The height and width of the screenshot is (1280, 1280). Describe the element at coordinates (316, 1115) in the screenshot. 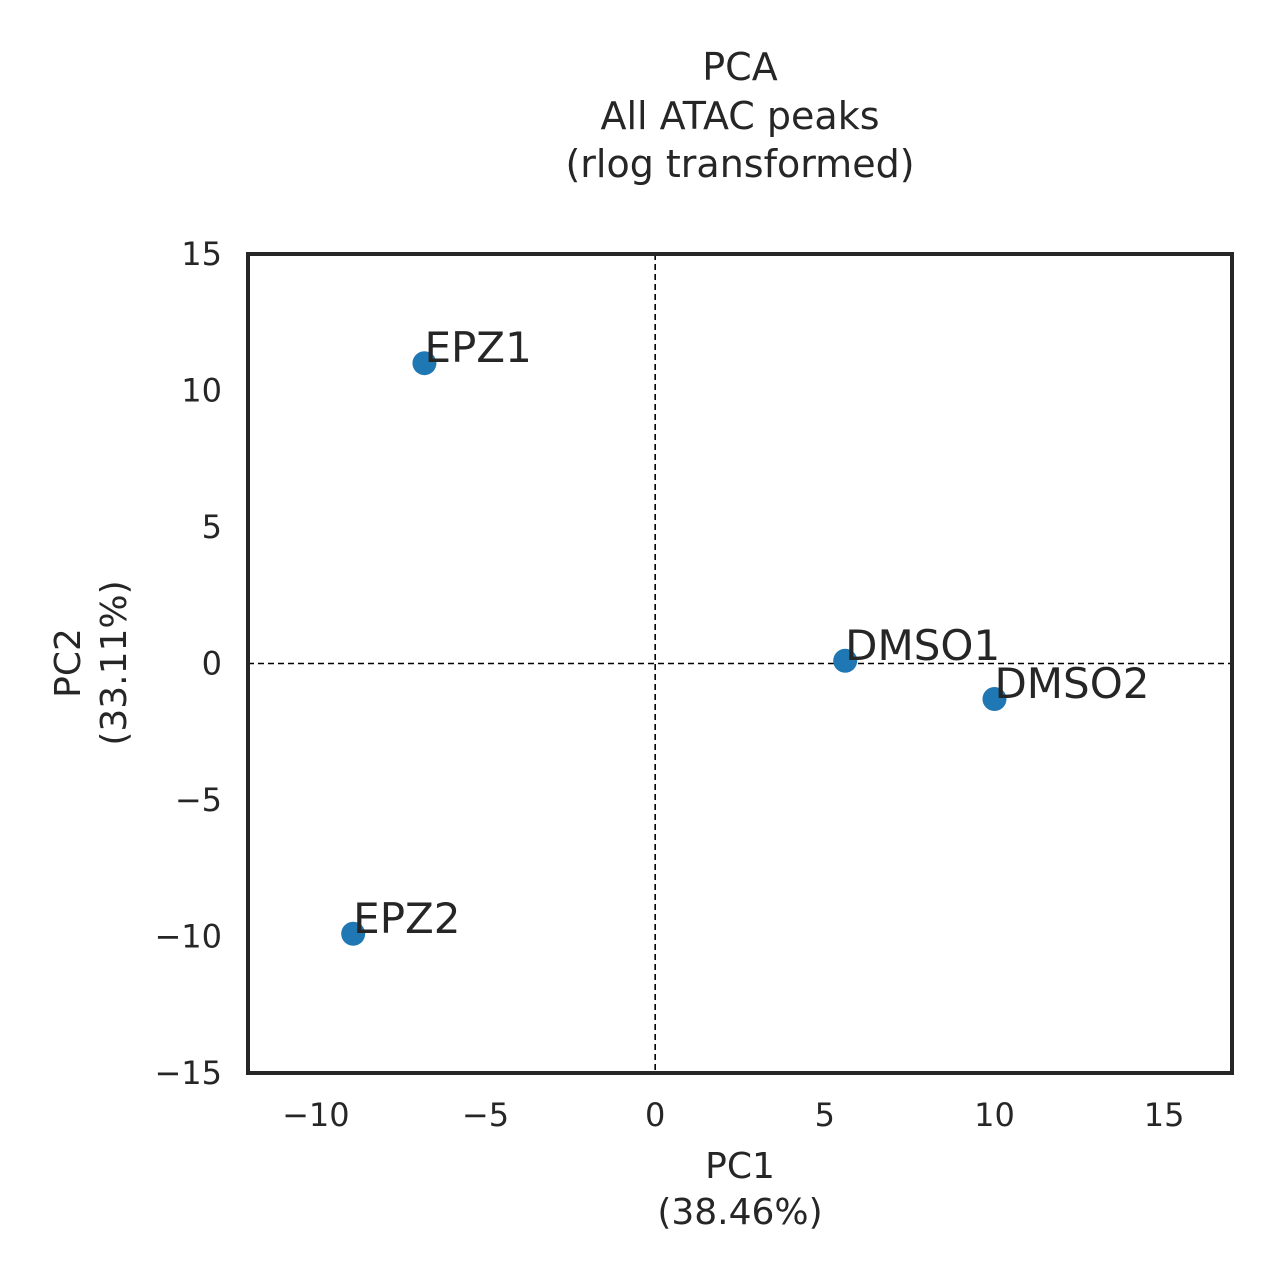

I see `x-tick-label: −10` at that location.